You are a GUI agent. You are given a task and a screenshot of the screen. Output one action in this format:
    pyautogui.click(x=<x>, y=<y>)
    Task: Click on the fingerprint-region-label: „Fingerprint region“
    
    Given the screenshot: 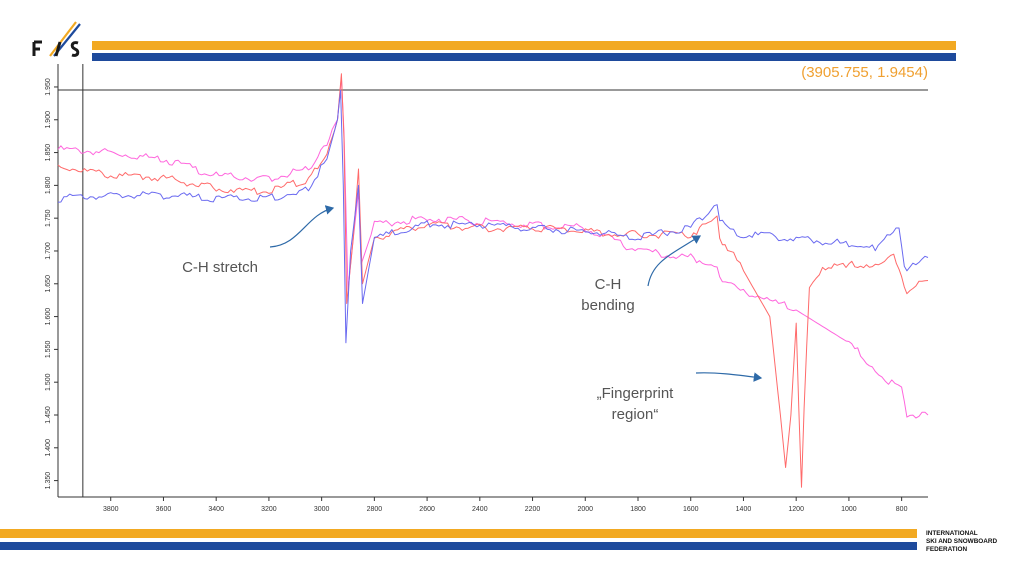 What is the action you would take?
    pyautogui.click(x=635, y=404)
    